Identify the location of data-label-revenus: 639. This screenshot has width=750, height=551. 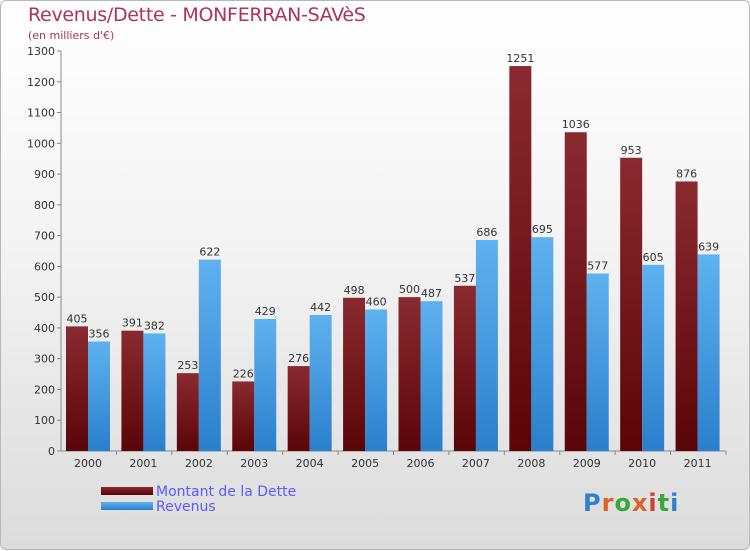
(708, 246).